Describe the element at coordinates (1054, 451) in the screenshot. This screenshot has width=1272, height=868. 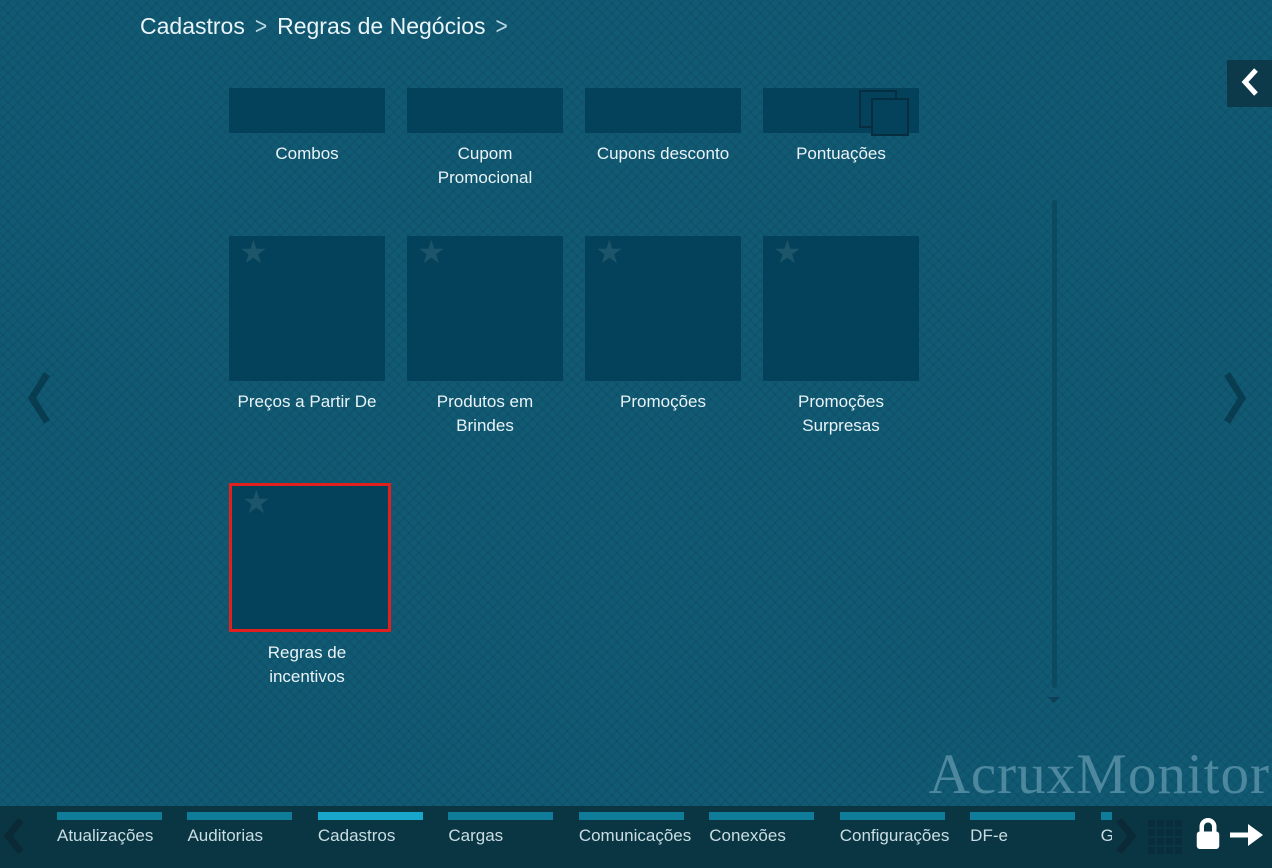
I see `vertical-scrollbar` at that location.